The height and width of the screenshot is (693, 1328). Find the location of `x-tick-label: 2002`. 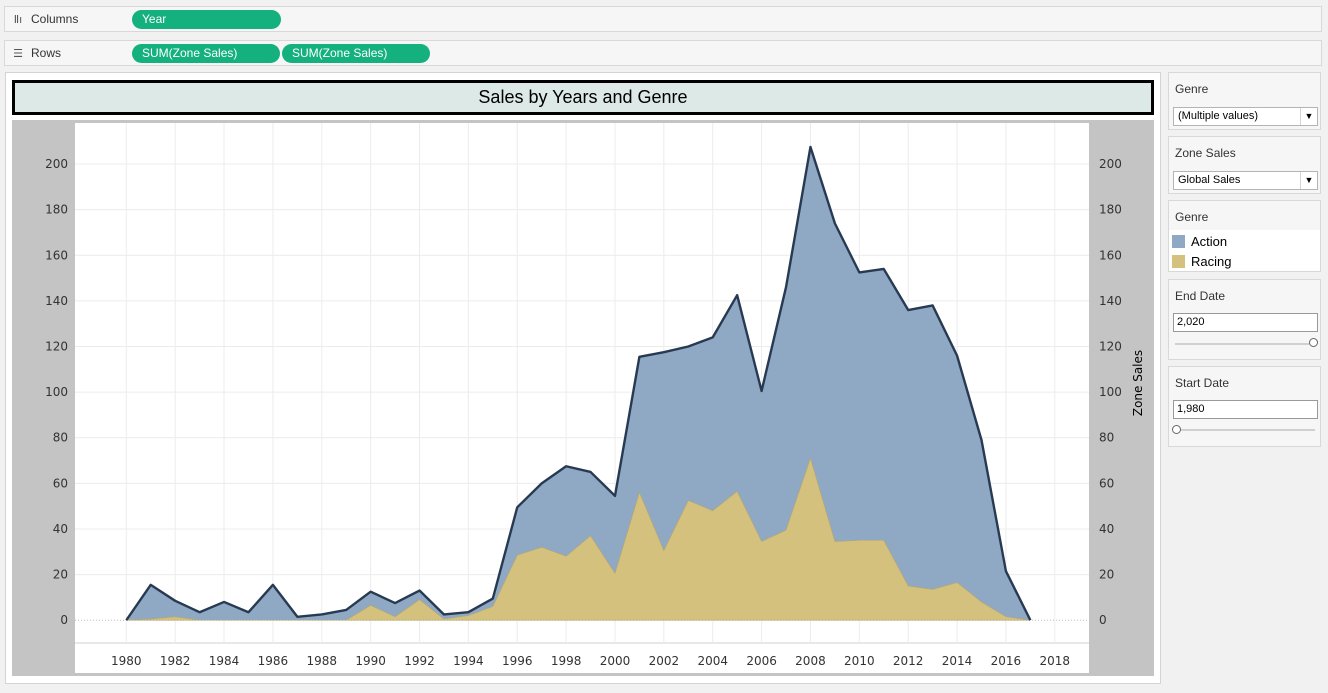

x-tick-label: 2002 is located at coordinates (664, 661).